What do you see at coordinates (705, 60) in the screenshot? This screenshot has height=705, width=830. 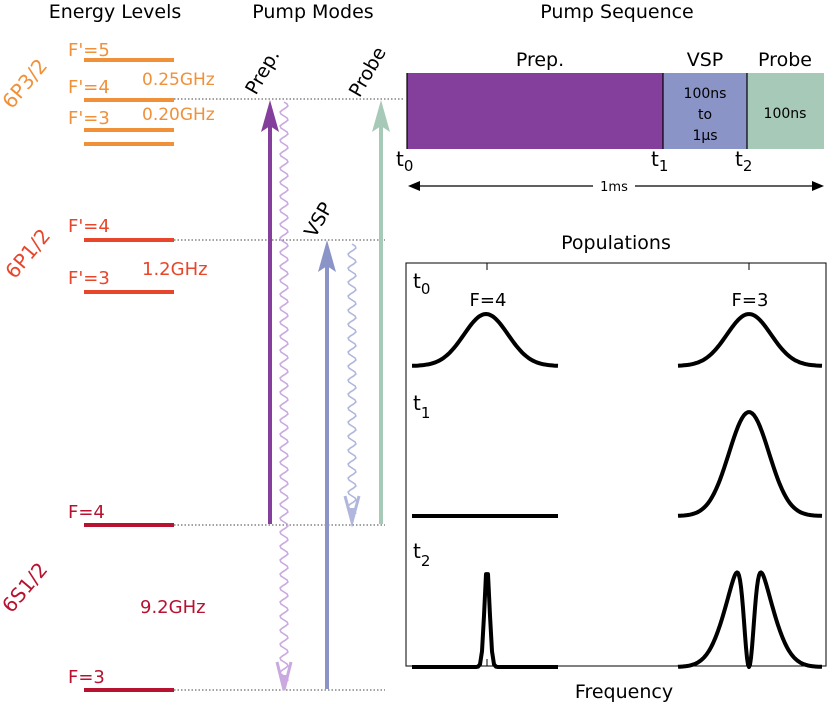 I see `sequence-vsp-label: VSP` at bounding box center [705, 60].